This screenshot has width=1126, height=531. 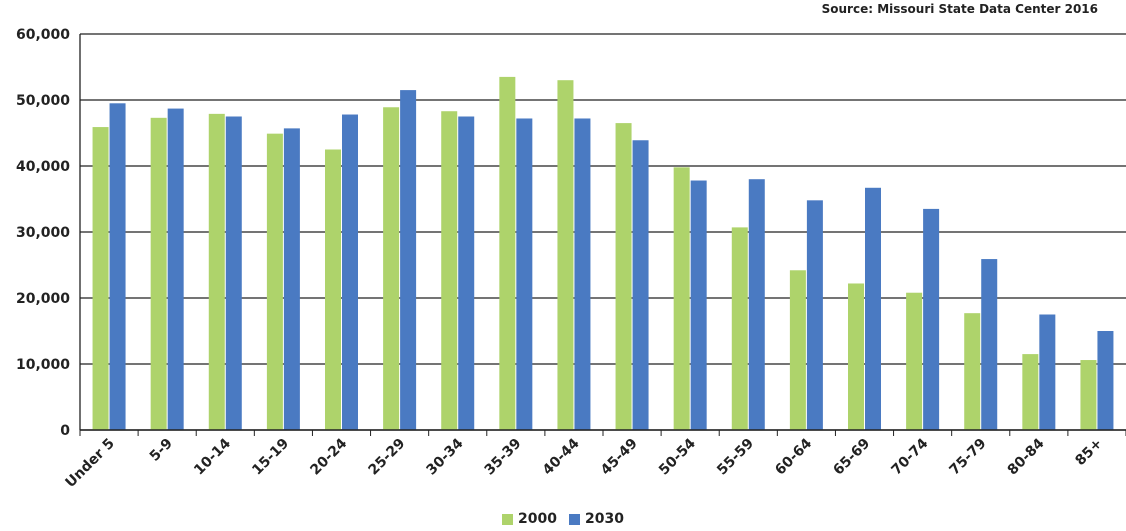 I want to click on x-tick-label: 70-74, so click(x=909, y=456).